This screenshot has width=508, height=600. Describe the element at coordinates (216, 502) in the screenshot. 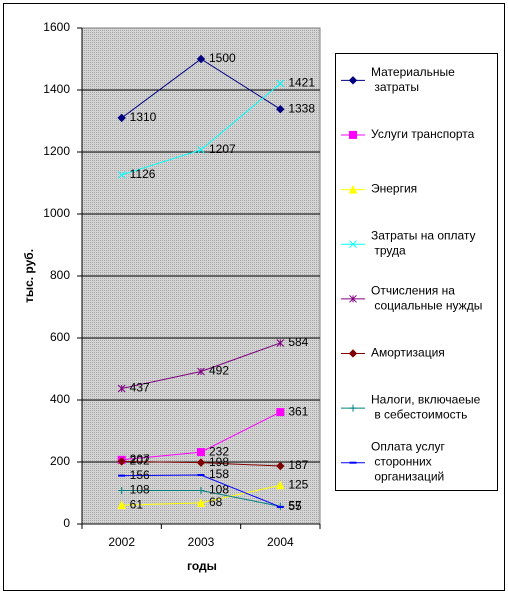

I see `data-label: 68` at that location.